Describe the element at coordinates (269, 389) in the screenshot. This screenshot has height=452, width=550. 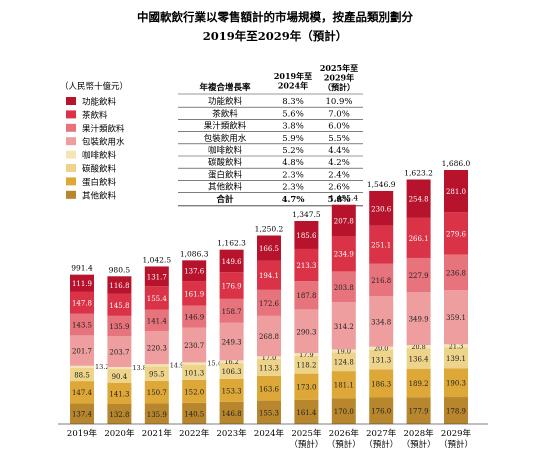
I see `data-label: 163.6` at that location.